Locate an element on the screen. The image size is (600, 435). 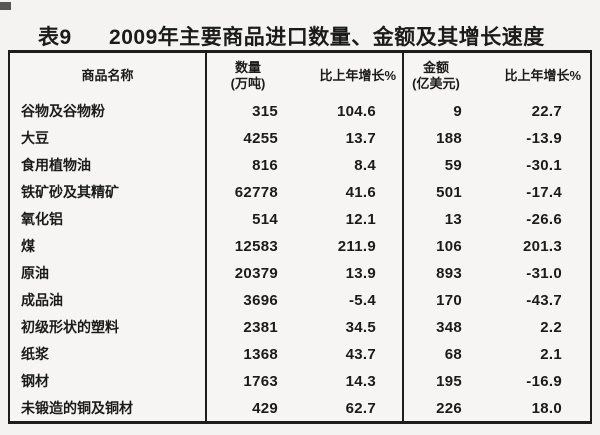
cell-commodity-name: 氧化铝 is located at coordinates (108, 219).